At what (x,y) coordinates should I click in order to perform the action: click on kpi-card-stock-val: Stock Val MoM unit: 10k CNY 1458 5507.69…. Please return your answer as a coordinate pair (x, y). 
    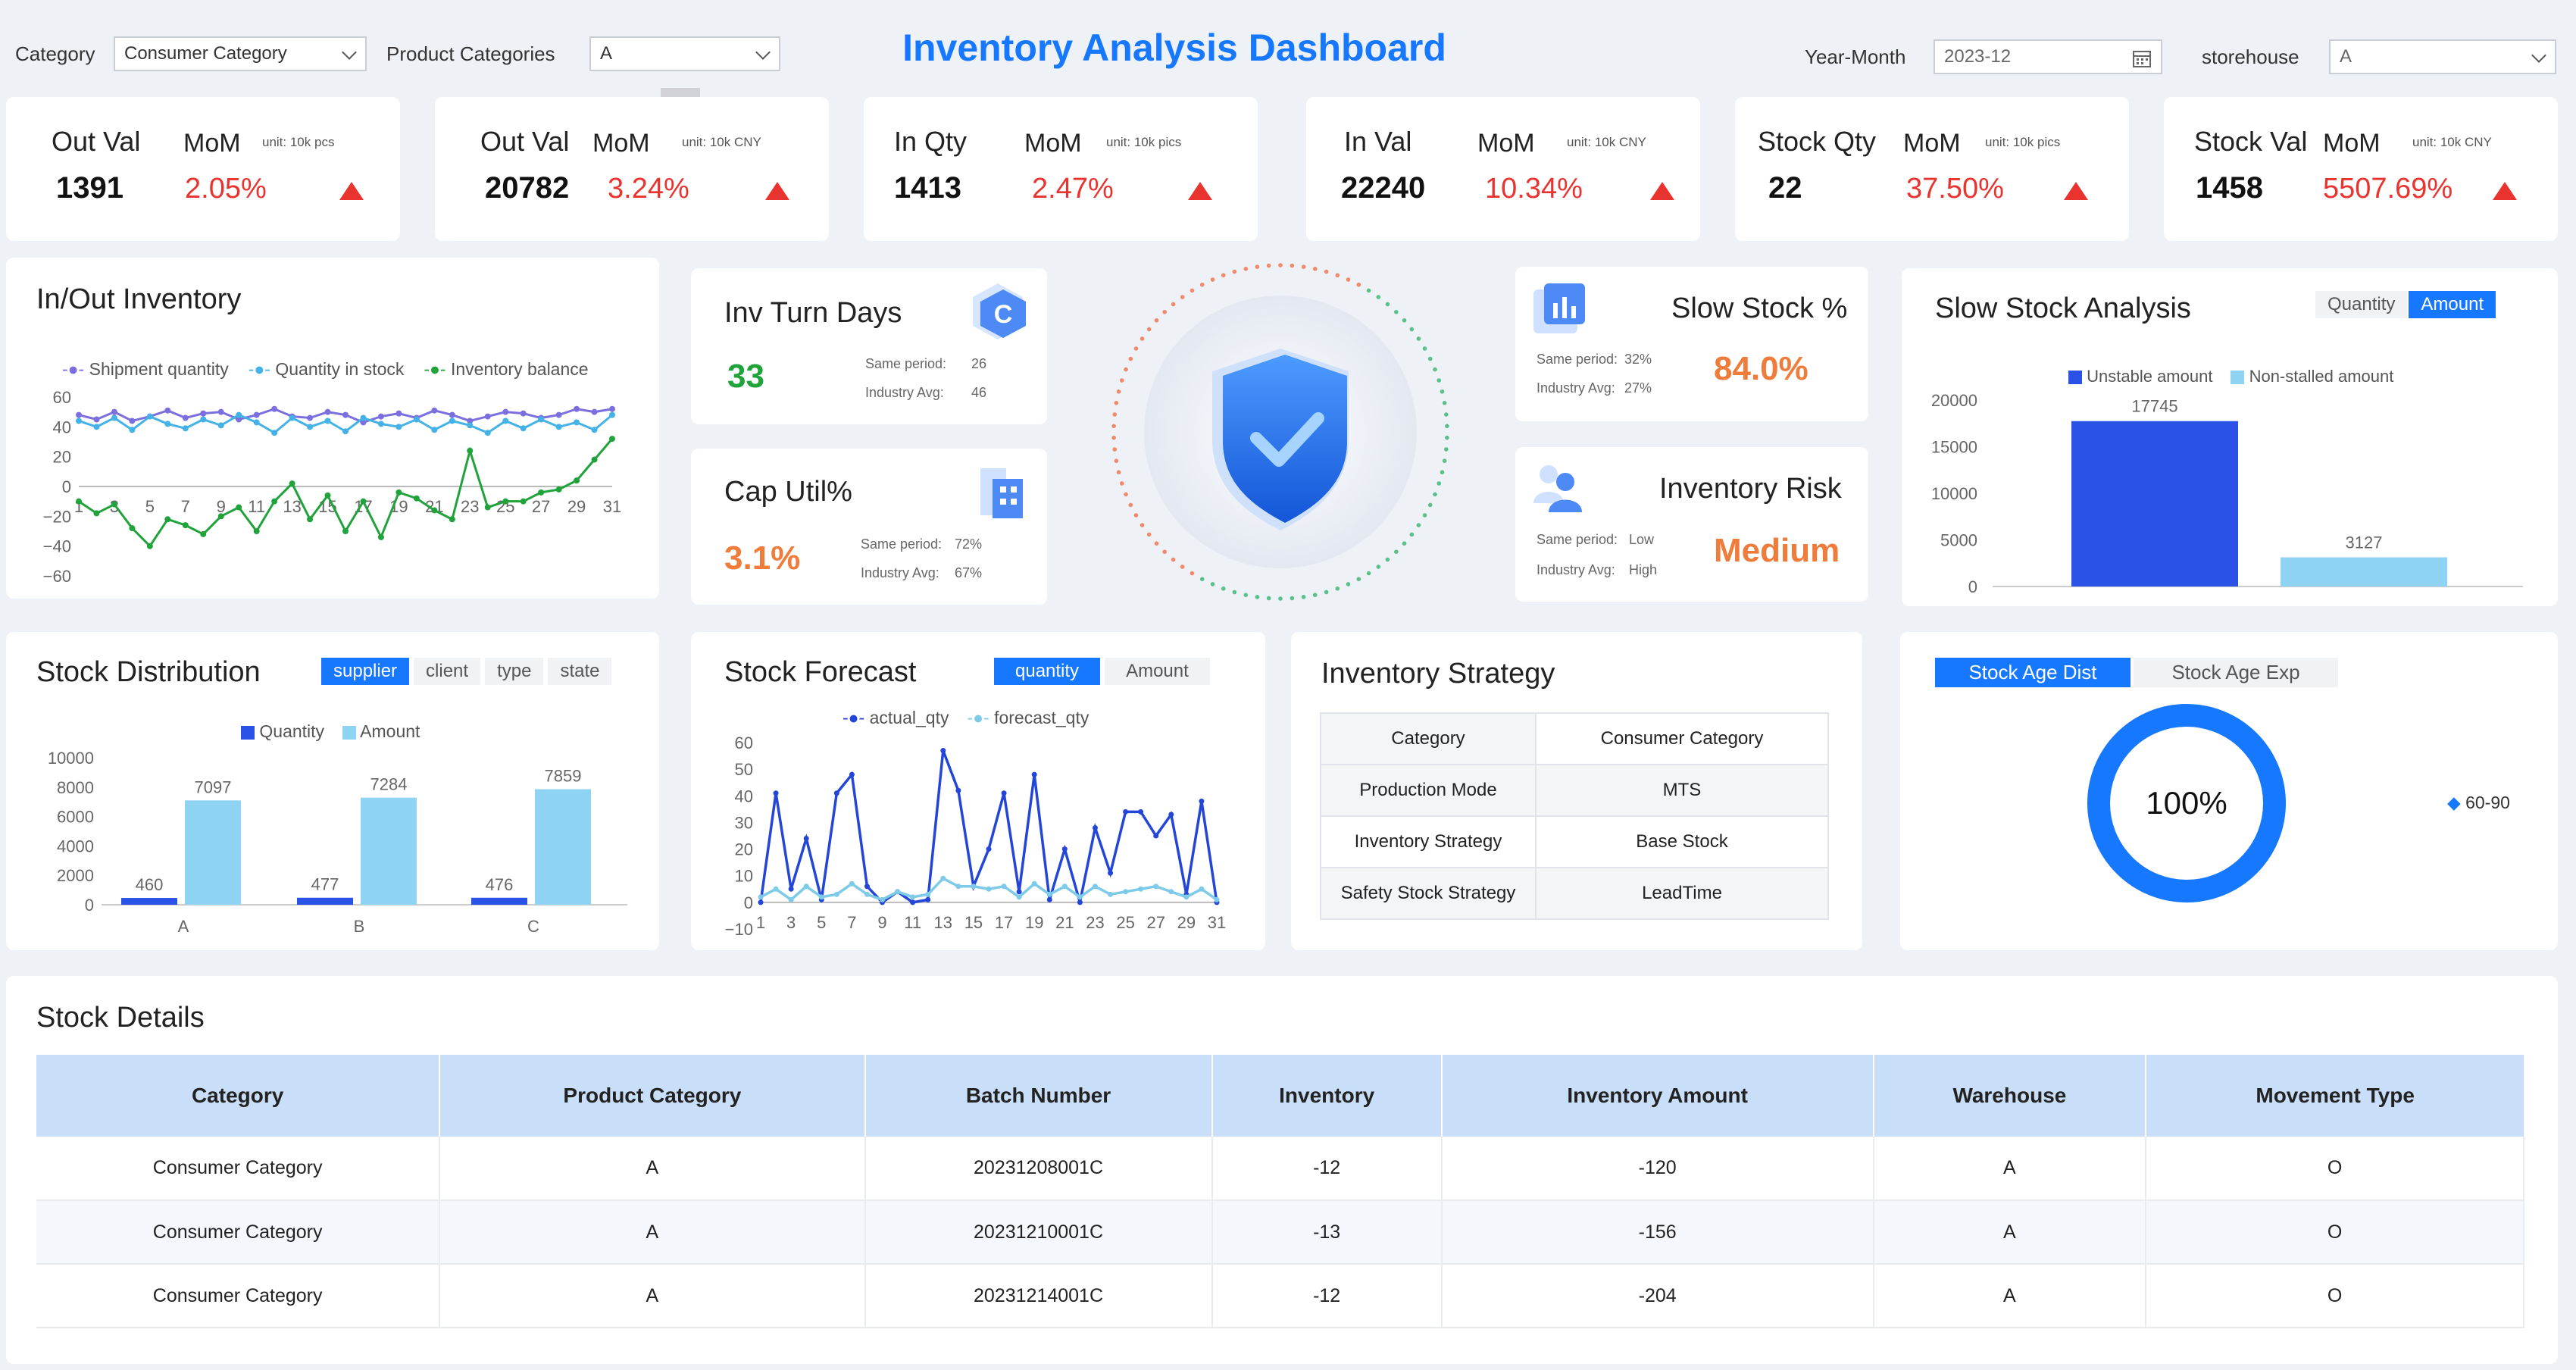
    Looking at the image, I should click on (2361, 169).